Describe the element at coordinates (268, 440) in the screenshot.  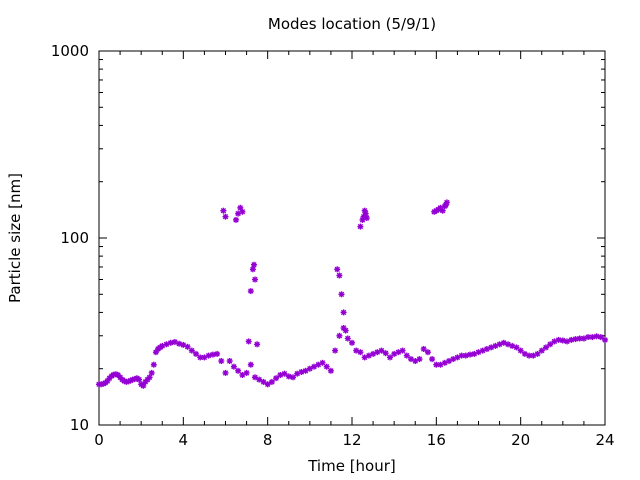
I see `x-tick-label: 8` at that location.